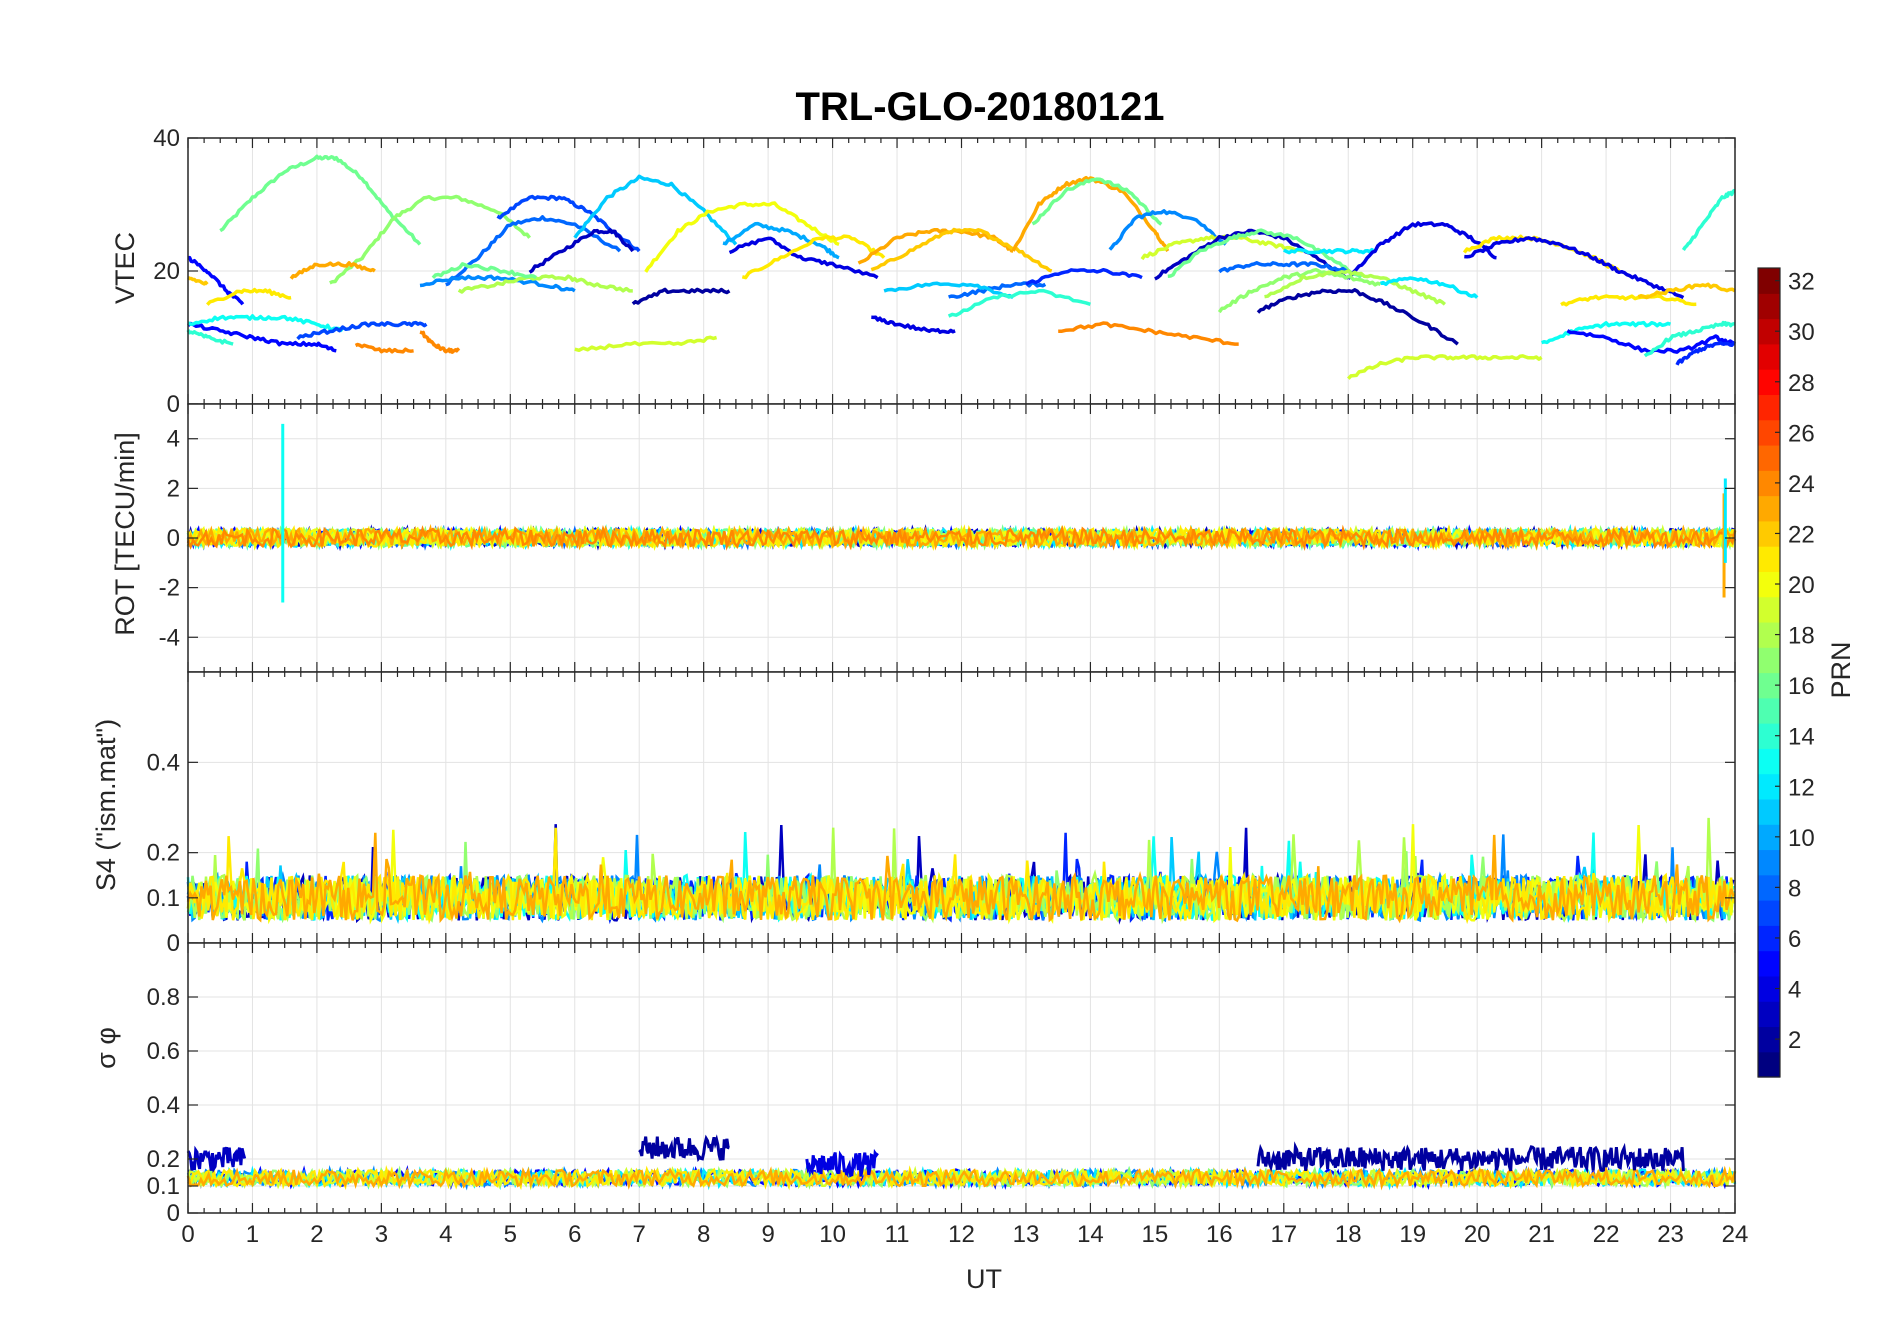  I want to click on colorbar-tick-label: 18, so click(1801, 636).